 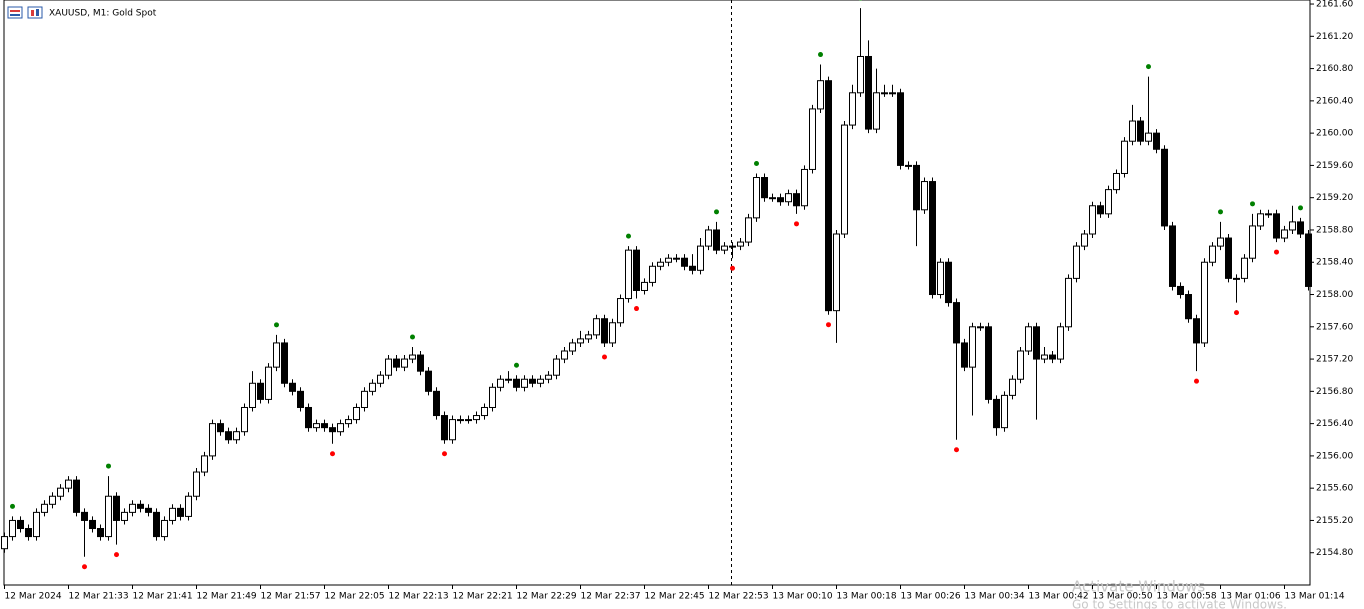 What do you see at coordinates (291, 597) in the screenshot?
I see `x-tick-label: 12 Mar 21:57` at bounding box center [291, 597].